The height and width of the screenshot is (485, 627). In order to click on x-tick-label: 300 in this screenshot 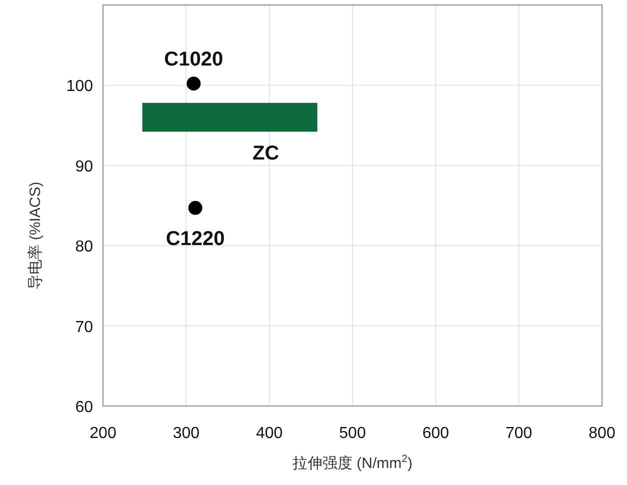, I will do `click(186, 433)`.